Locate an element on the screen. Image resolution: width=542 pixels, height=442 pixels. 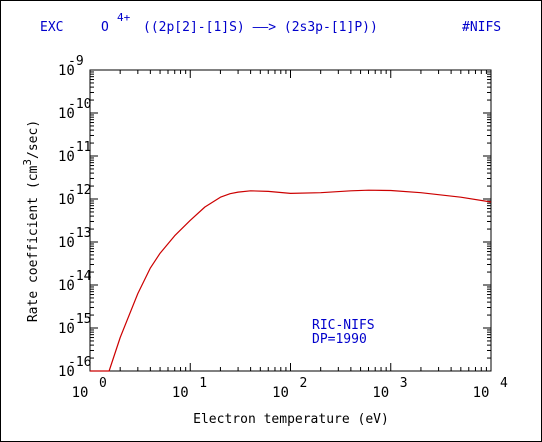
y-tick-label-exponent: -13 is located at coordinates (79, 233).